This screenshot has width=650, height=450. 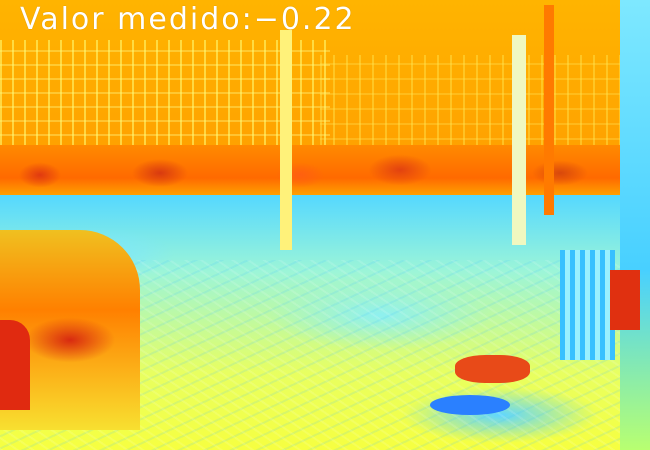 What do you see at coordinates (310, 172) in the screenshot?
I see `hedge-band` at bounding box center [310, 172].